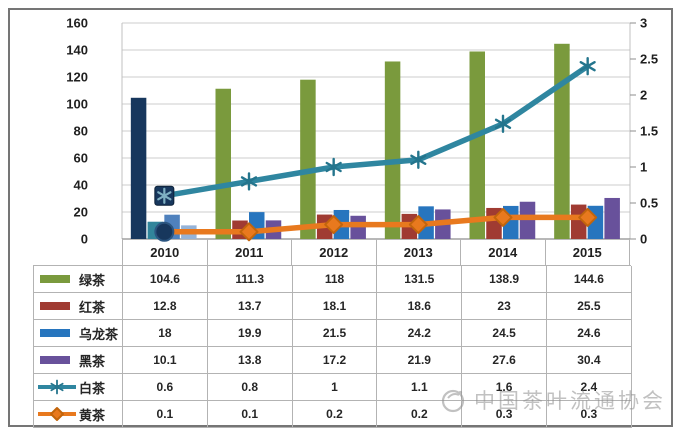  I want to click on value-cell-黑茶: 30.4, so click(589, 360).